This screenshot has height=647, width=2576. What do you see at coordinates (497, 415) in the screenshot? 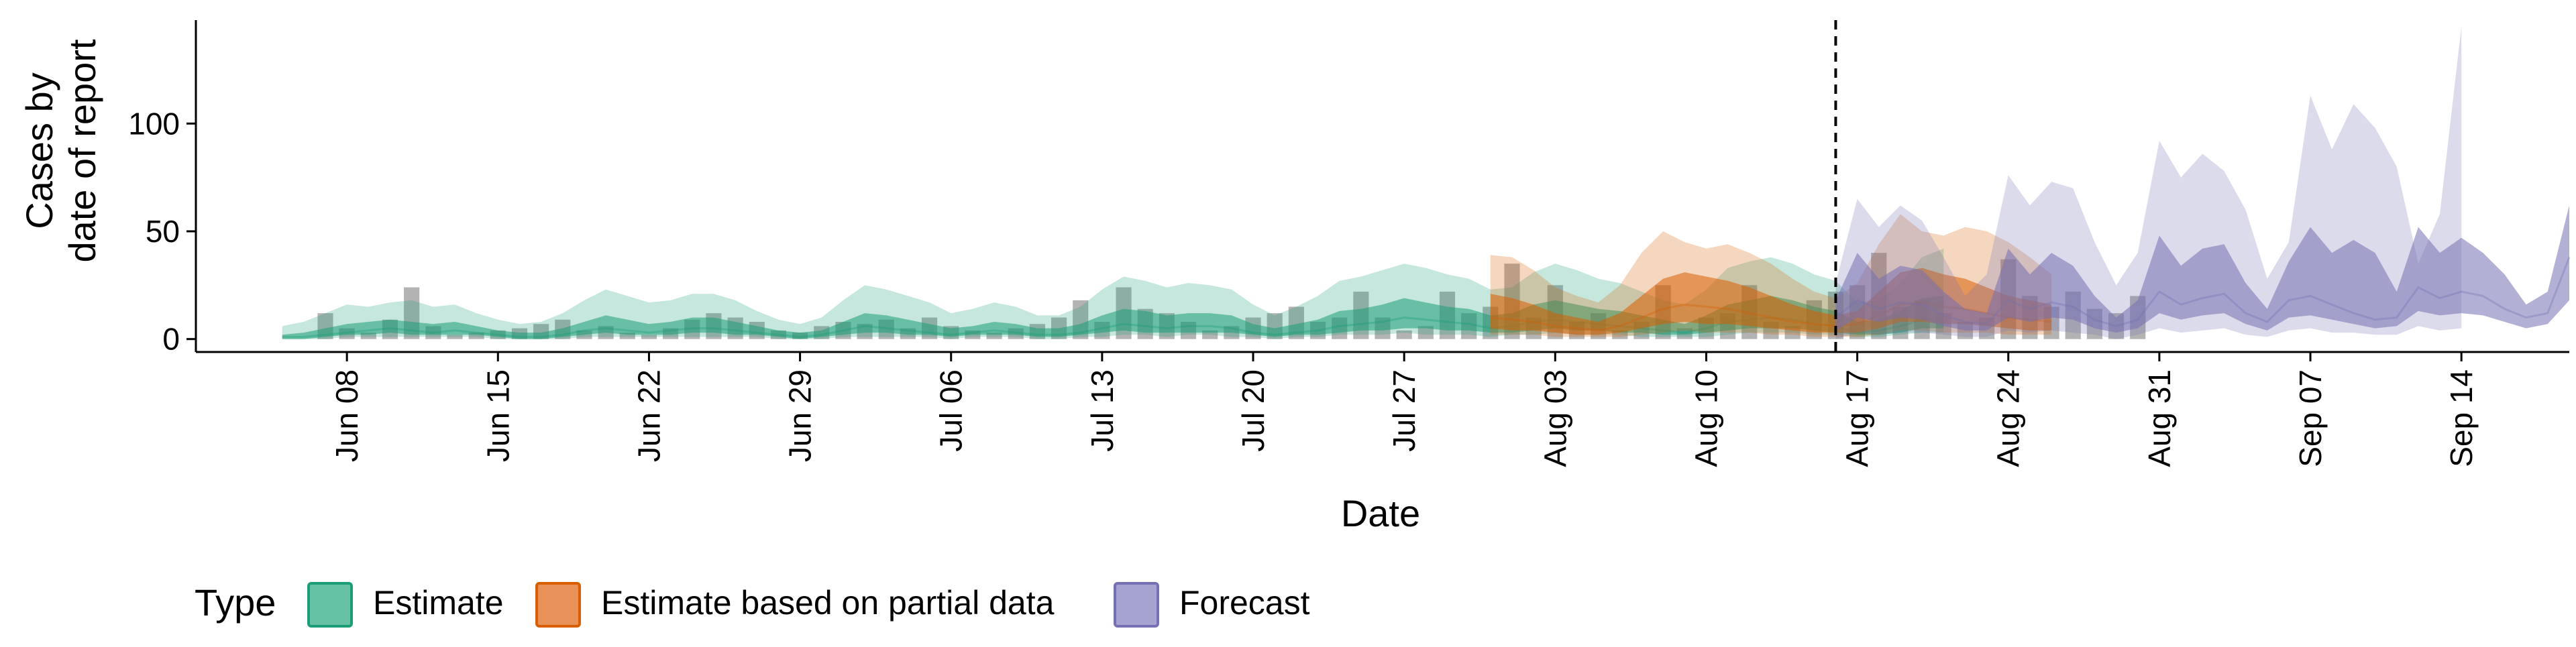
I see `x-tick-label: Jun 15` at bounding box center [497, 415].